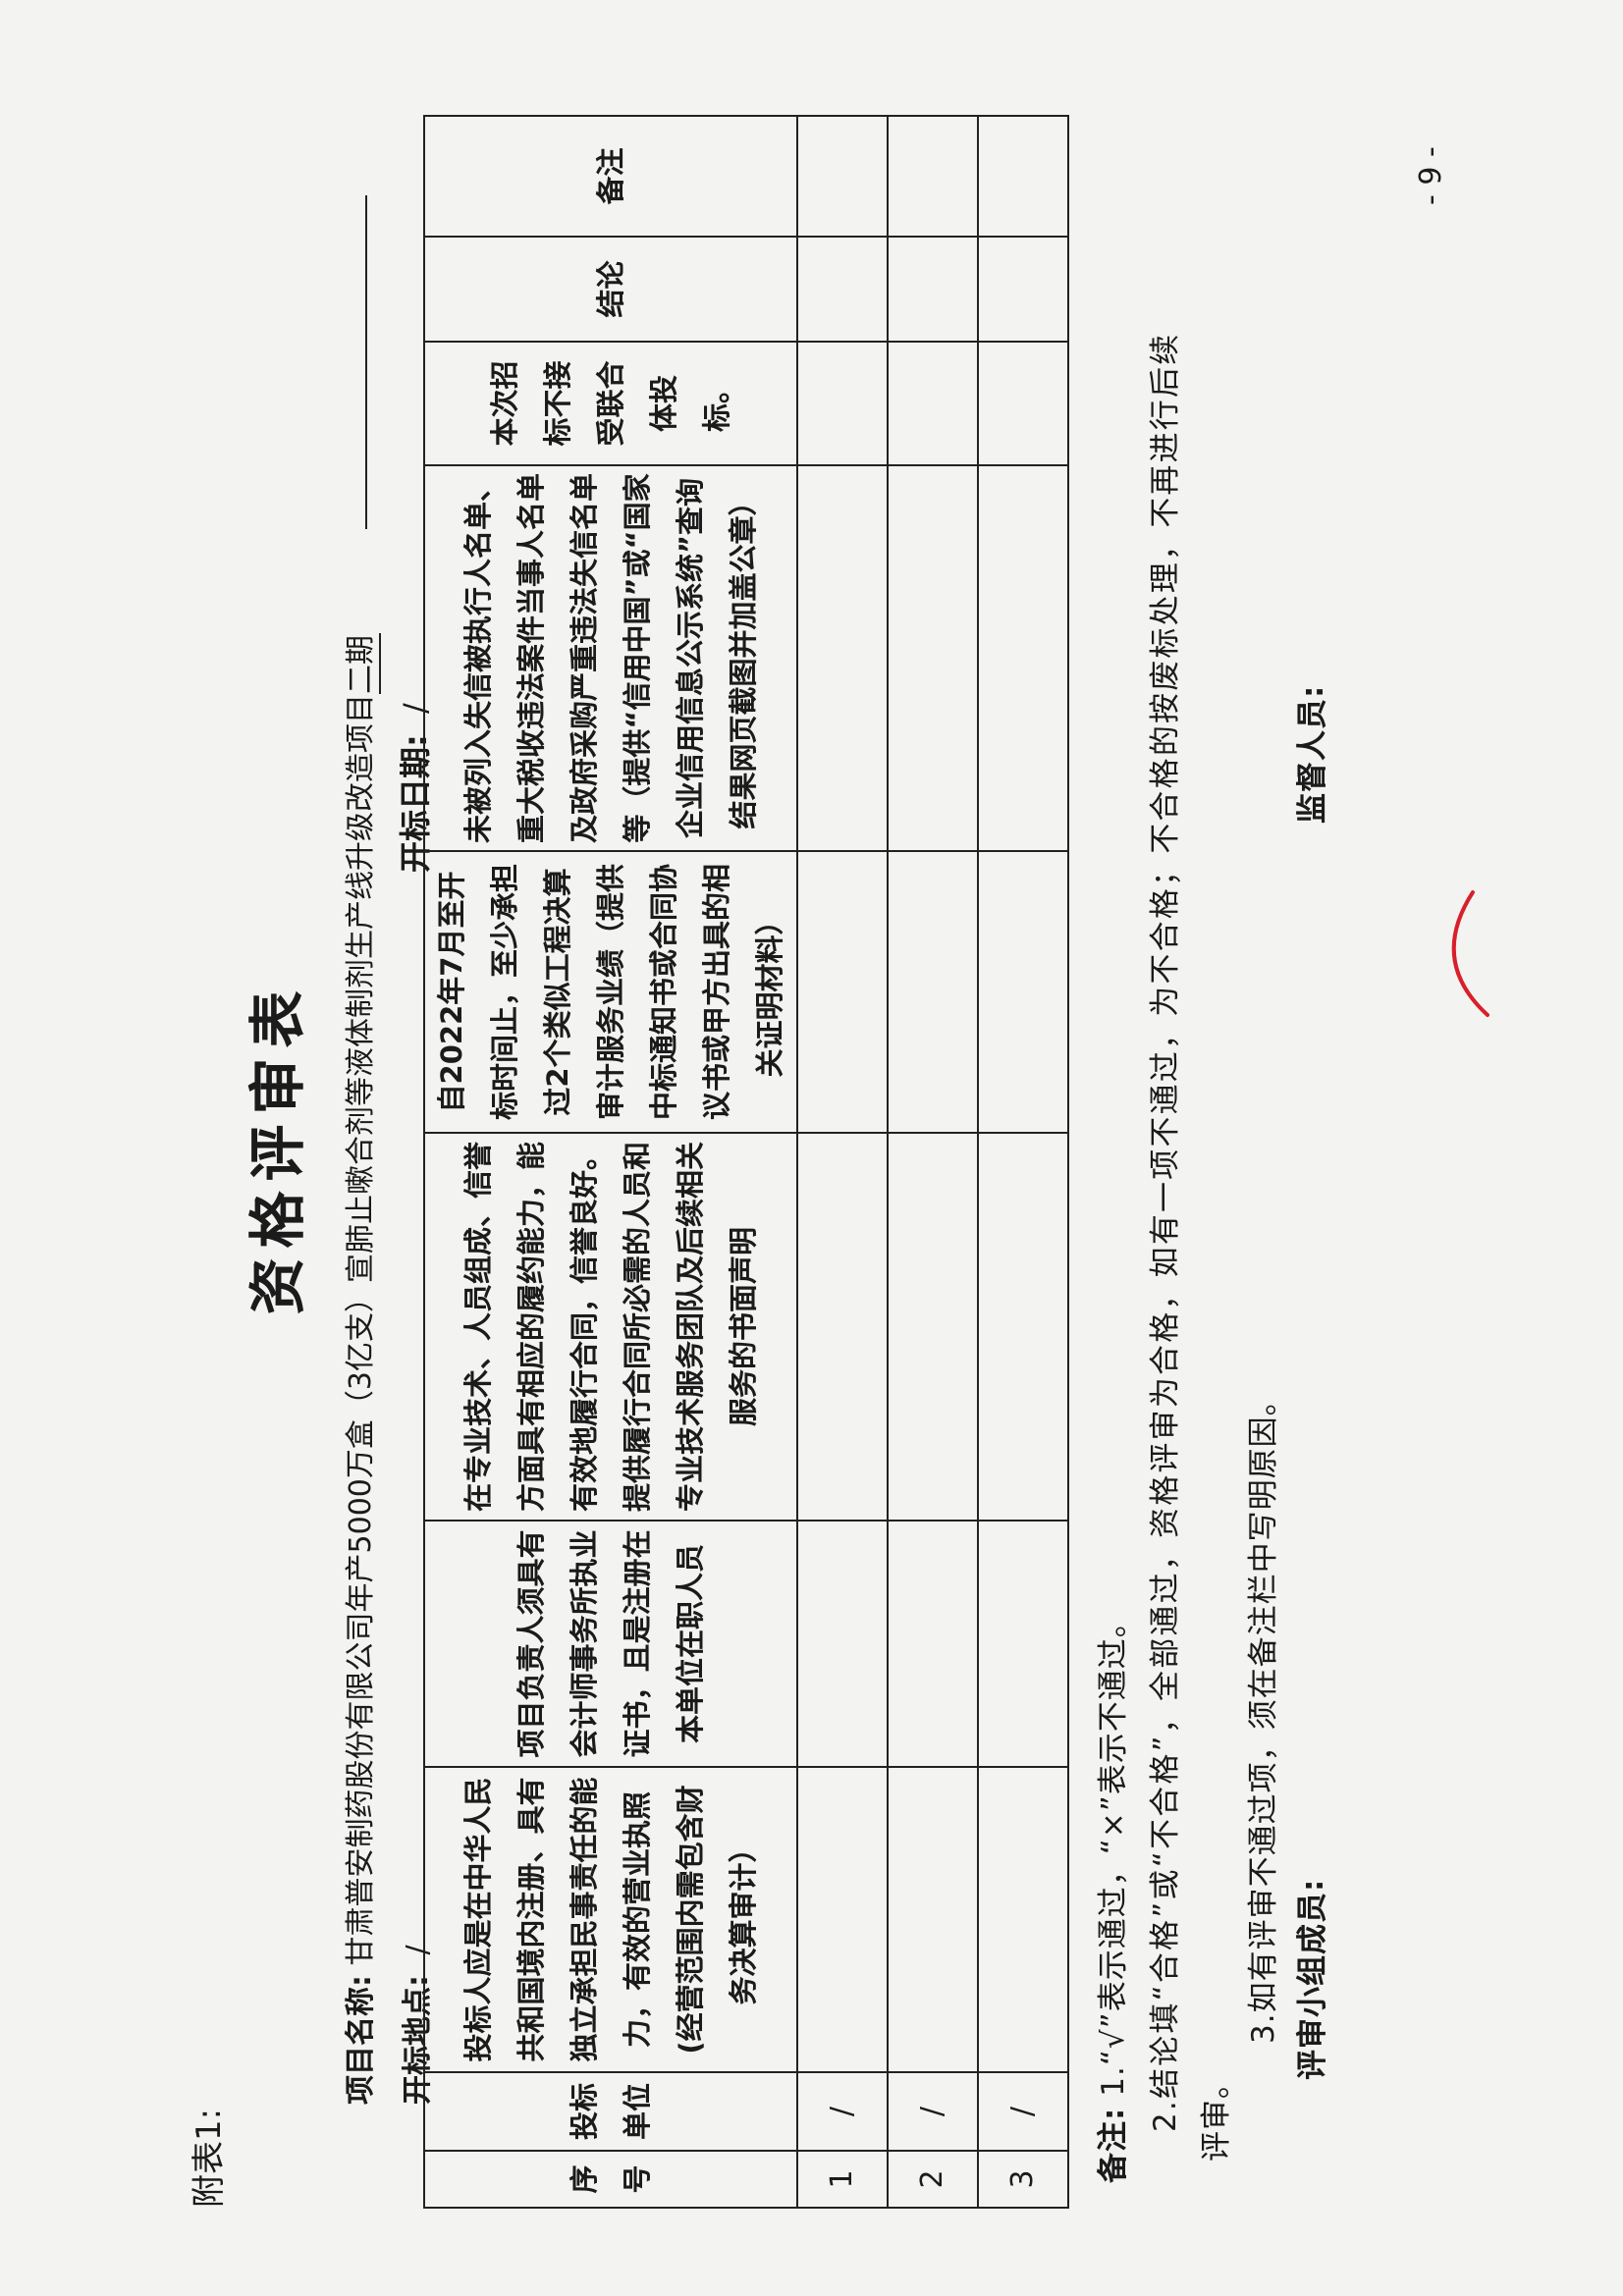  Describe the element at coordinates (610, 1644) in the screenshot. I see `header-project-lead: 项目负责人须具有会计师事务所执业证书，且是注册在本单位在职人员` at that location.